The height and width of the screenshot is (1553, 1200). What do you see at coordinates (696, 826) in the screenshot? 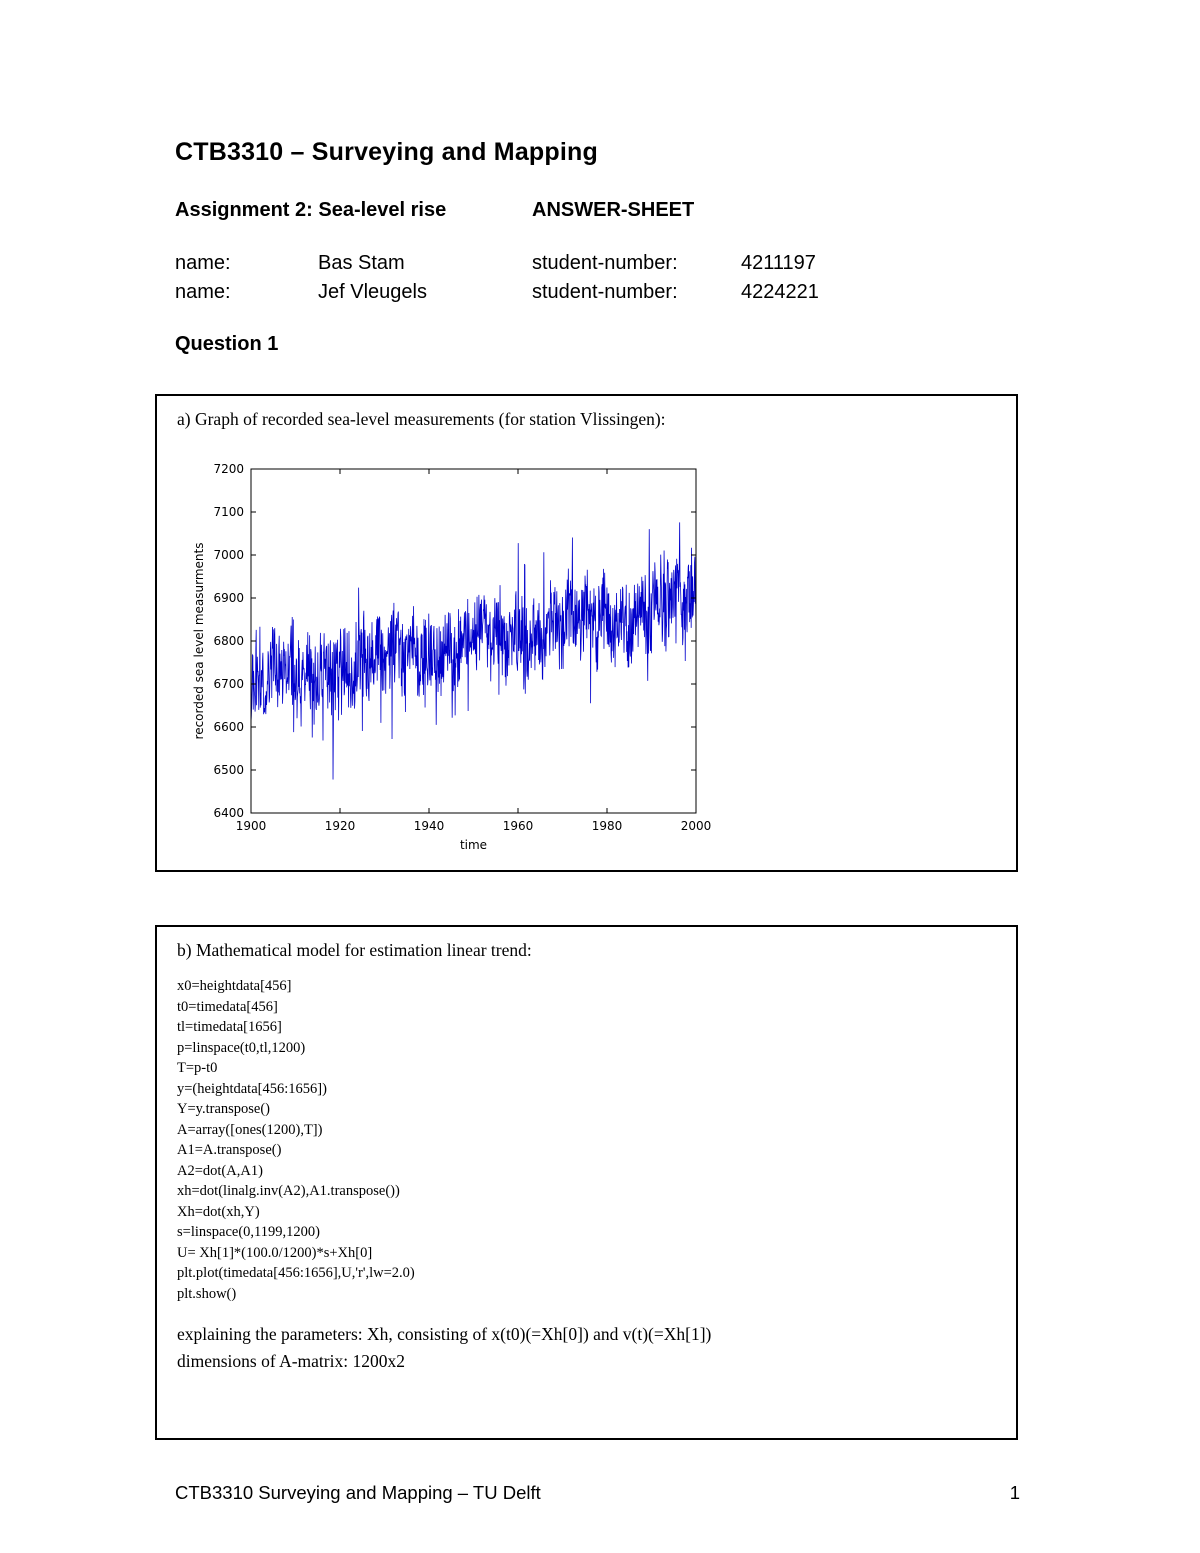
I see `x-tick-label: 2000` at bounding box center [696, 826].